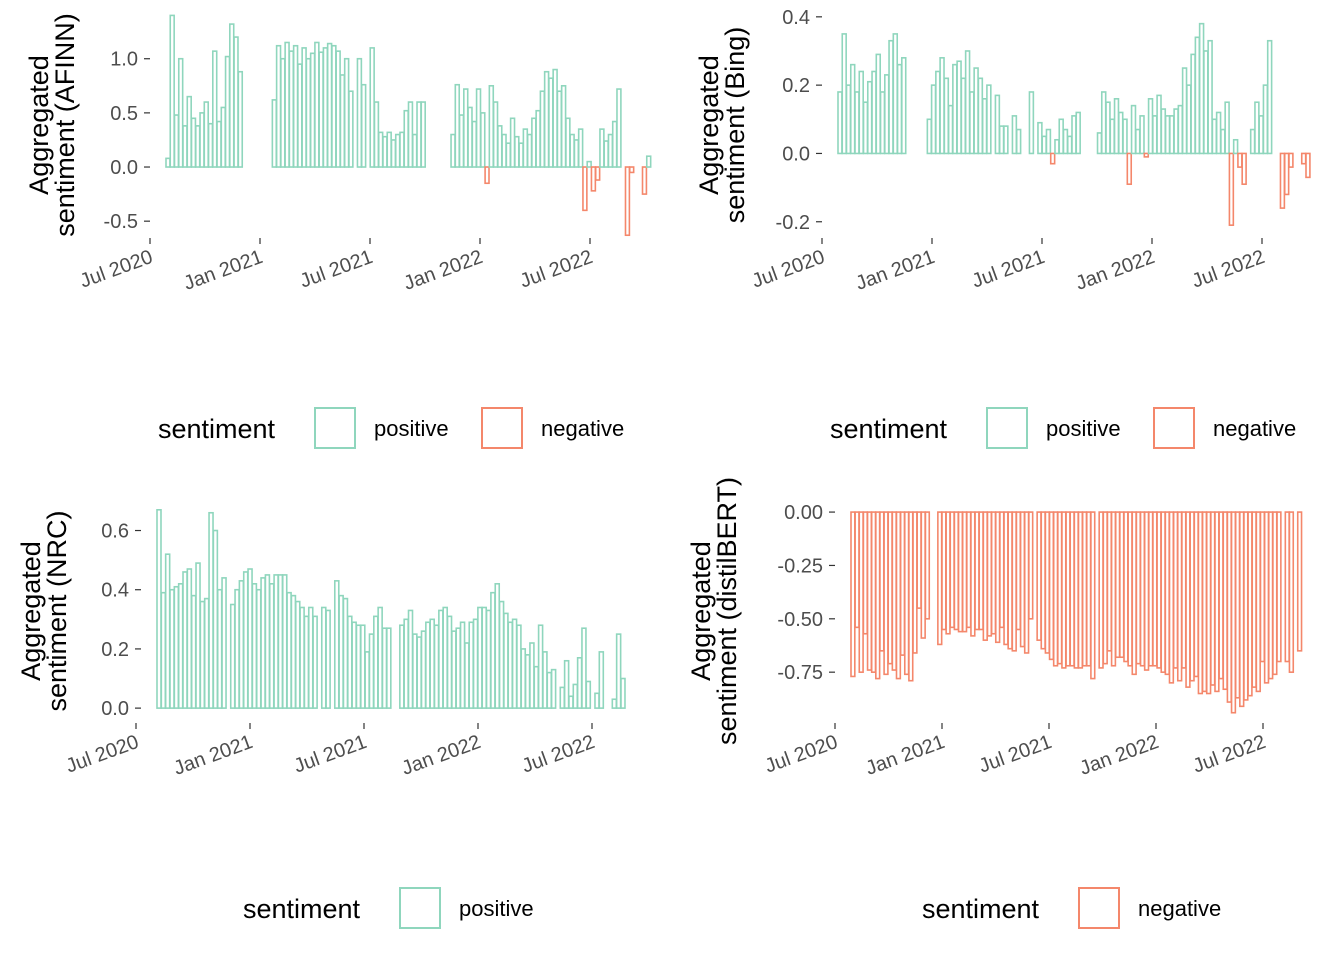  I want to click on y-axis-title-line2: sentiment (AFINN), so click(65, 125).